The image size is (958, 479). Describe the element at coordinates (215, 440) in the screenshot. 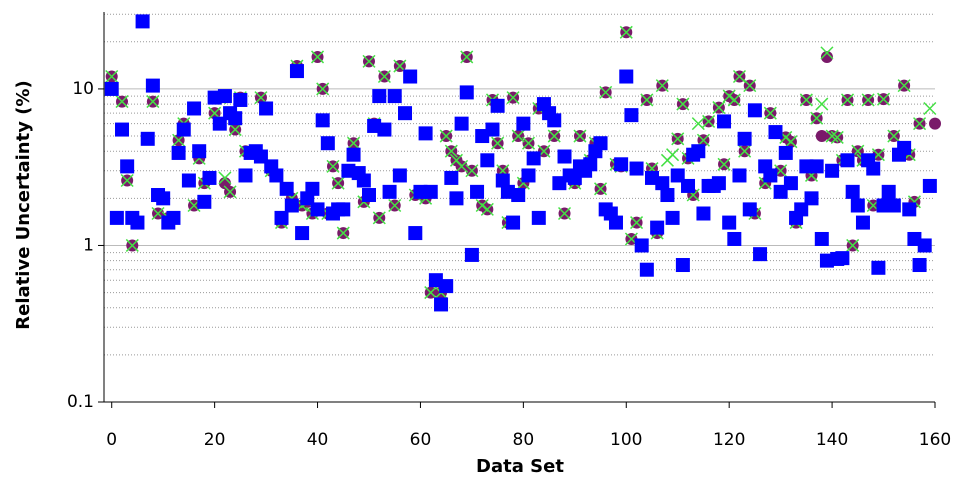

I see `x-tick-label: 20` at that location.